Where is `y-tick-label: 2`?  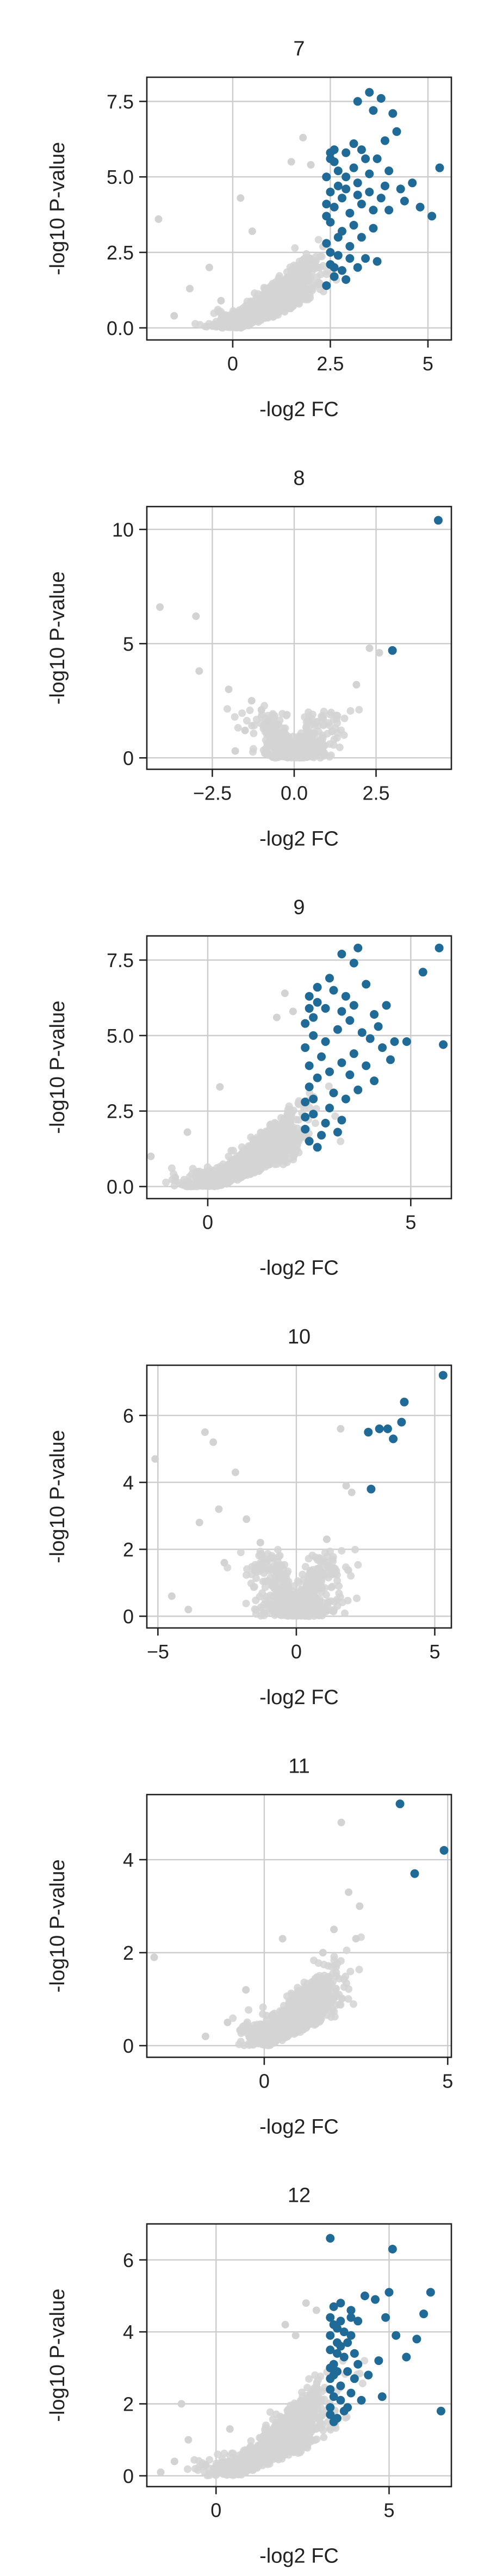 y-tick-label: 2 is located at coordinates (128, 1549).